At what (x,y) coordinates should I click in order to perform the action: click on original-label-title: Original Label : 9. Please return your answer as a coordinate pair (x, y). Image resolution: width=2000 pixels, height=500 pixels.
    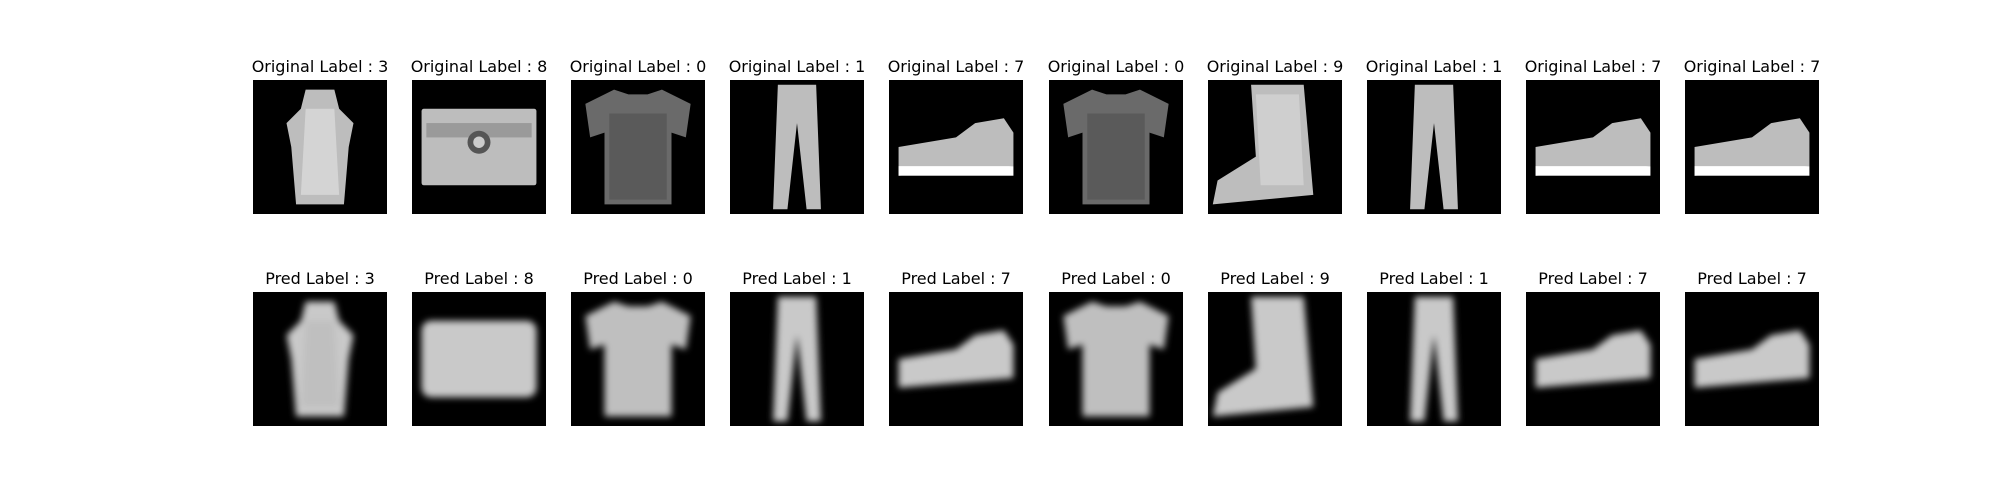
    Looking at the image, I should click on (1275, 66).